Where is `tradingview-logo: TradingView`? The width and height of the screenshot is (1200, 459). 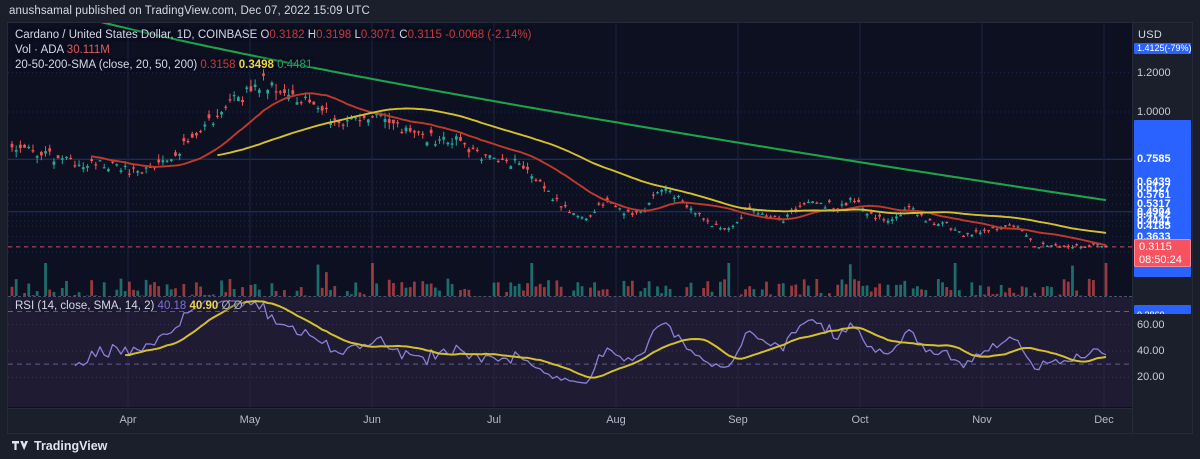 tradingview-logo: TradingView is located at coordinates (59, 446).